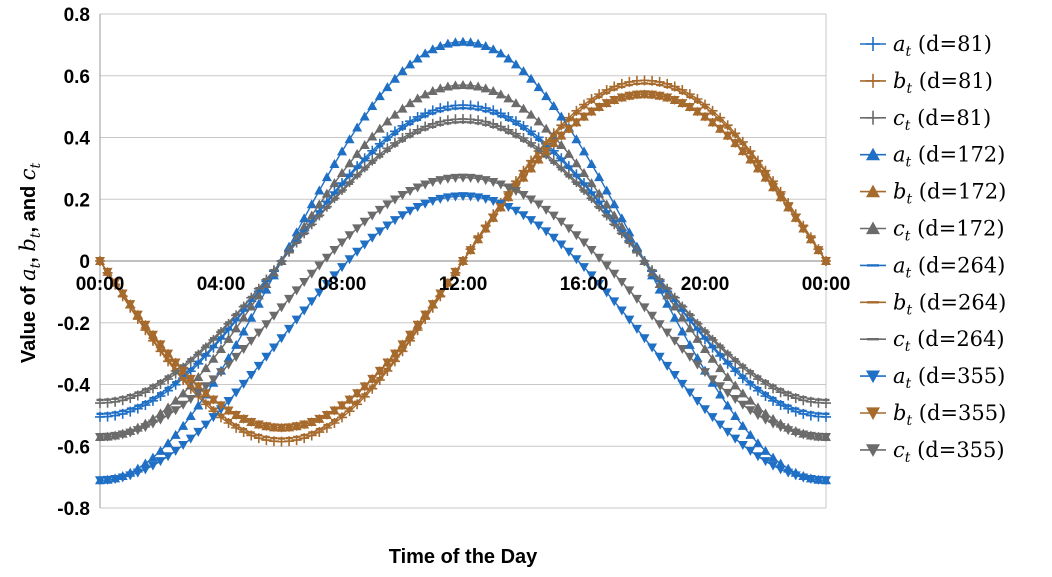 This screenshot has width=1052, height=577. What do you see at coordinates (73, 262) in the screenshot?
I see `y-tick-labels: 0.8 0.6 0.4 0.2 0 -0.2 -0.4 -0.6 -0.8` at bounding box center [73, 262].